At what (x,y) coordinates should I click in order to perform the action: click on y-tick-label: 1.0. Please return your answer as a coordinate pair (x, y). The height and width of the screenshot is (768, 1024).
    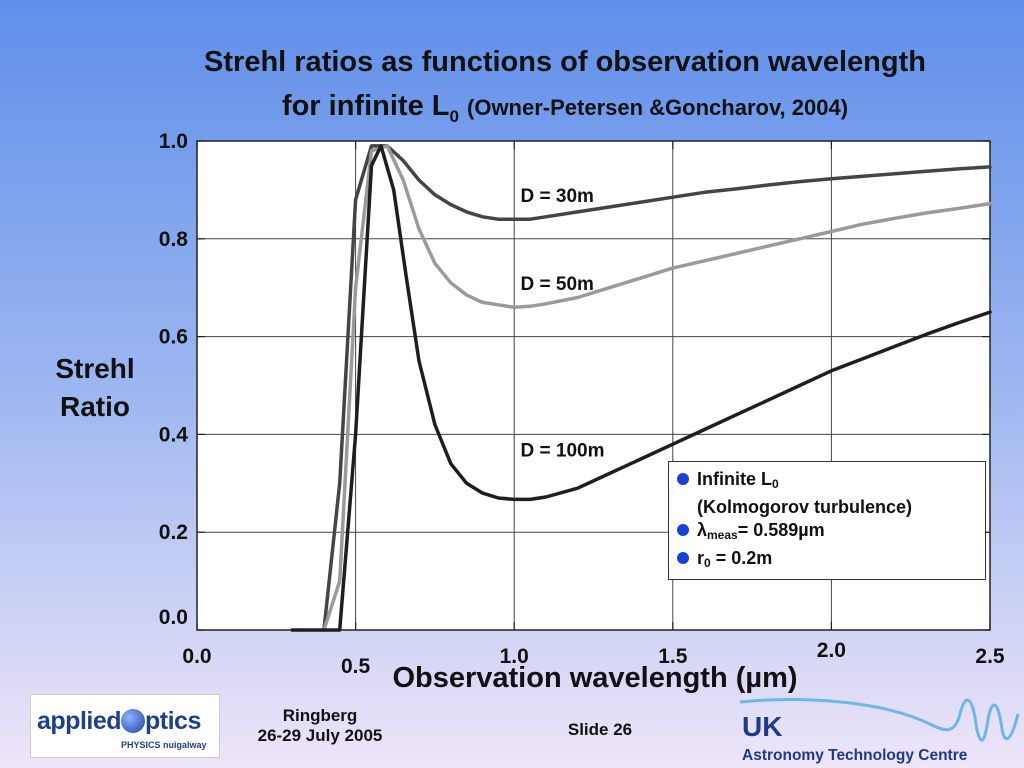
    Looking at the image, I should click on (173, 141).